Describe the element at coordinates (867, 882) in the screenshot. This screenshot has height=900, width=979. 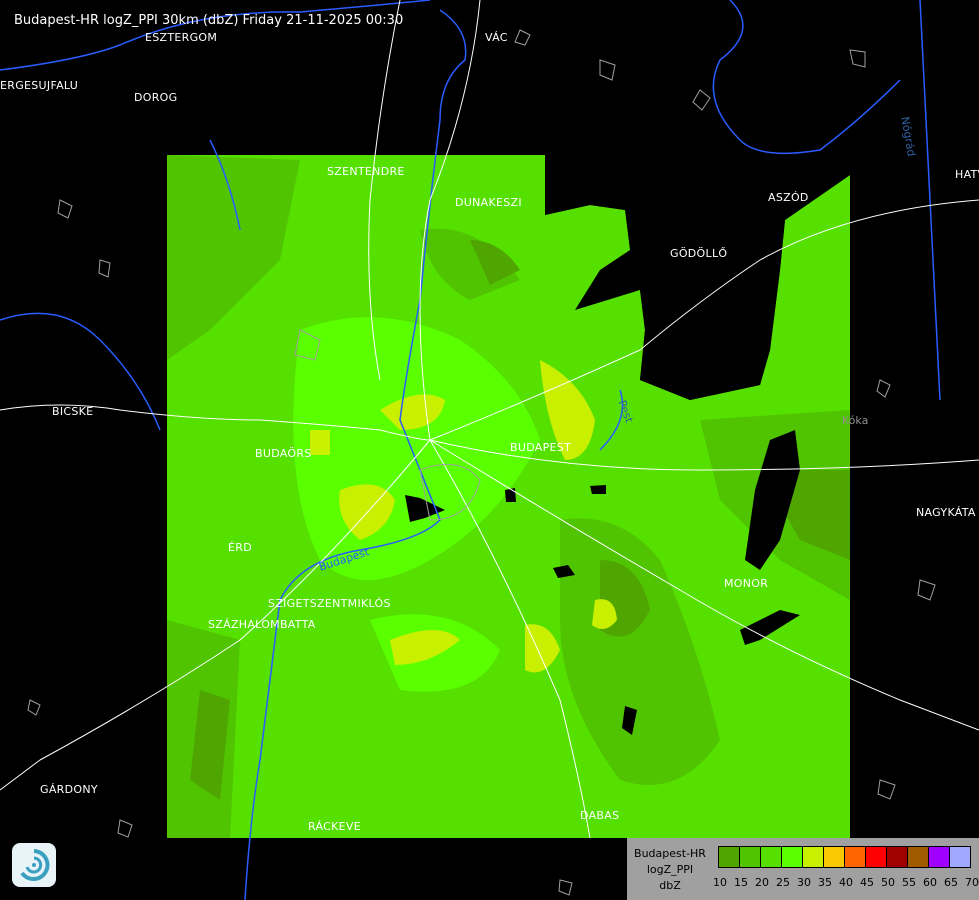
I see `legend-tick-label: 45` at that location.